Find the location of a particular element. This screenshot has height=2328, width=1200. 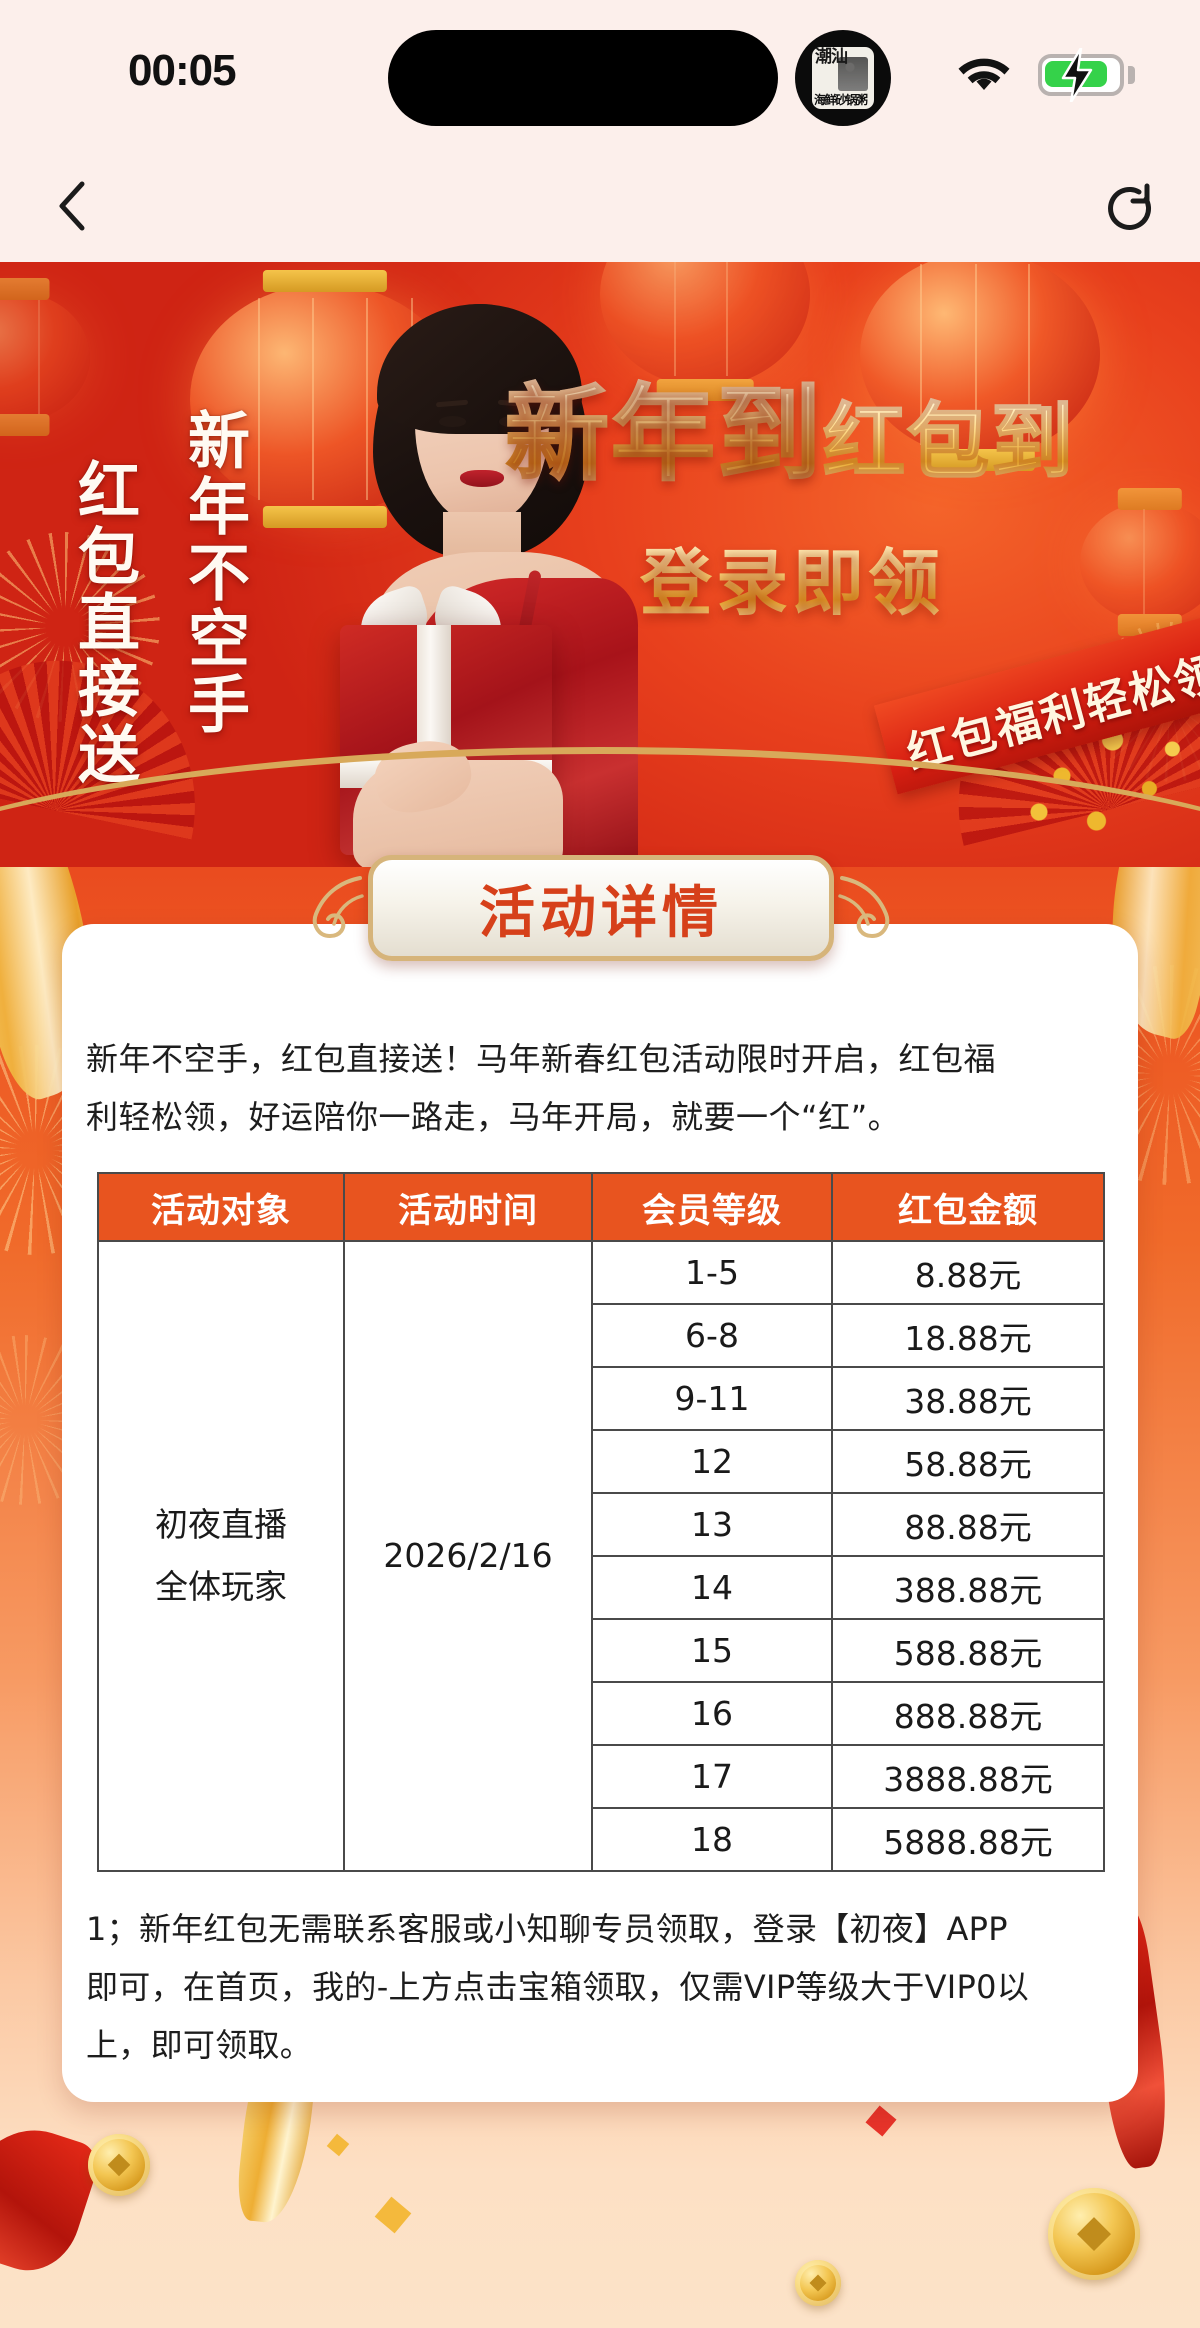

table-cell-amount: 38.88元 is located at coordinates (968, 1398).